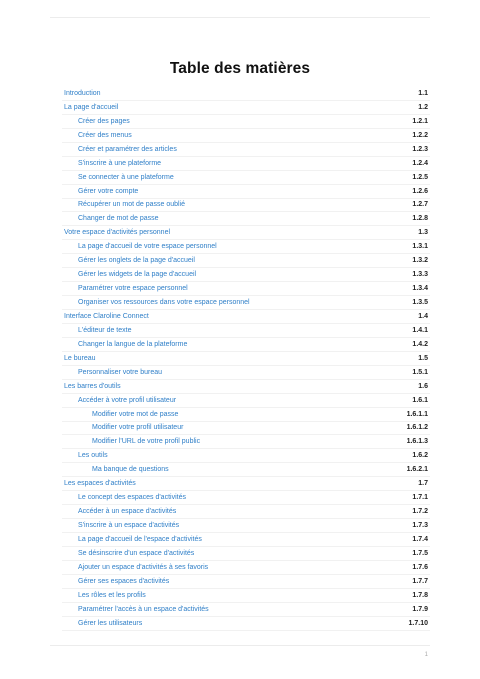 The image size is (480, 679). What do you see at coordinates (420, 372) in the screenshot?
I see `toc-entry-number: 1.5.1` at bounding box center [420, 372].